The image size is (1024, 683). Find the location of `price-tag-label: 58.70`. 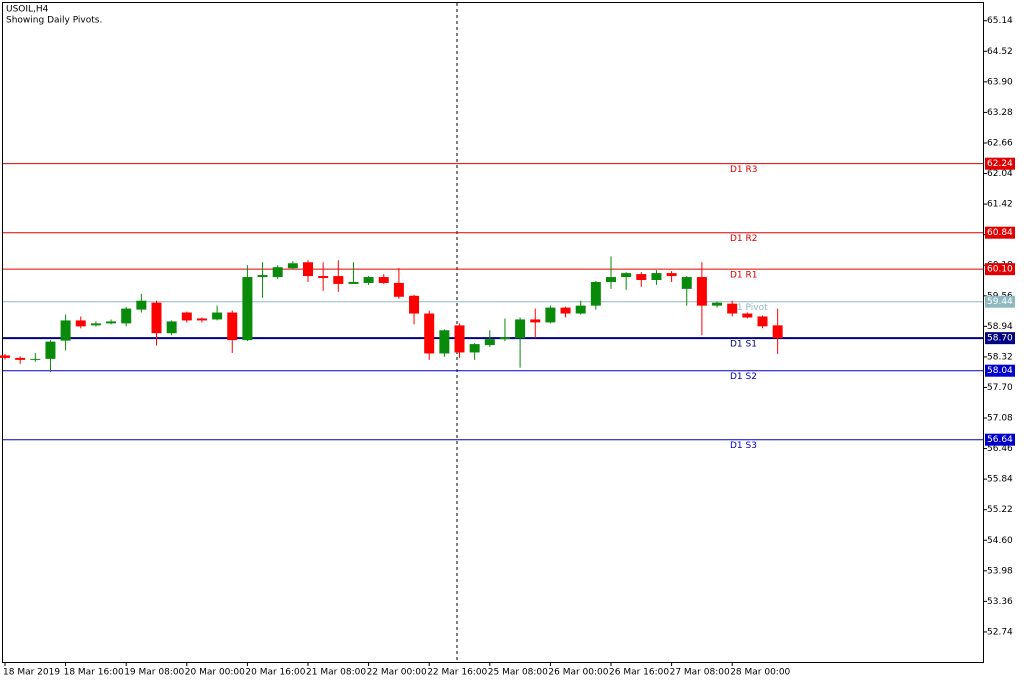

price-tag-label: 58.70 is located at coordinates (1000, 339).